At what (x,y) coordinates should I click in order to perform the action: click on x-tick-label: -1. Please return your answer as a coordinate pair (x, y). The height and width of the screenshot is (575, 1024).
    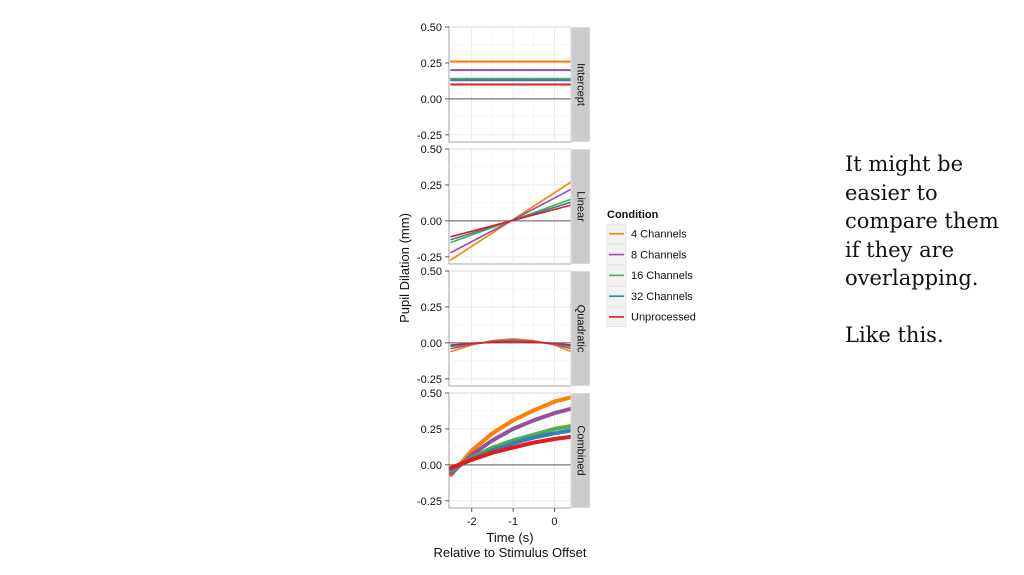
    Looking at the image, I should click on (513, 522).